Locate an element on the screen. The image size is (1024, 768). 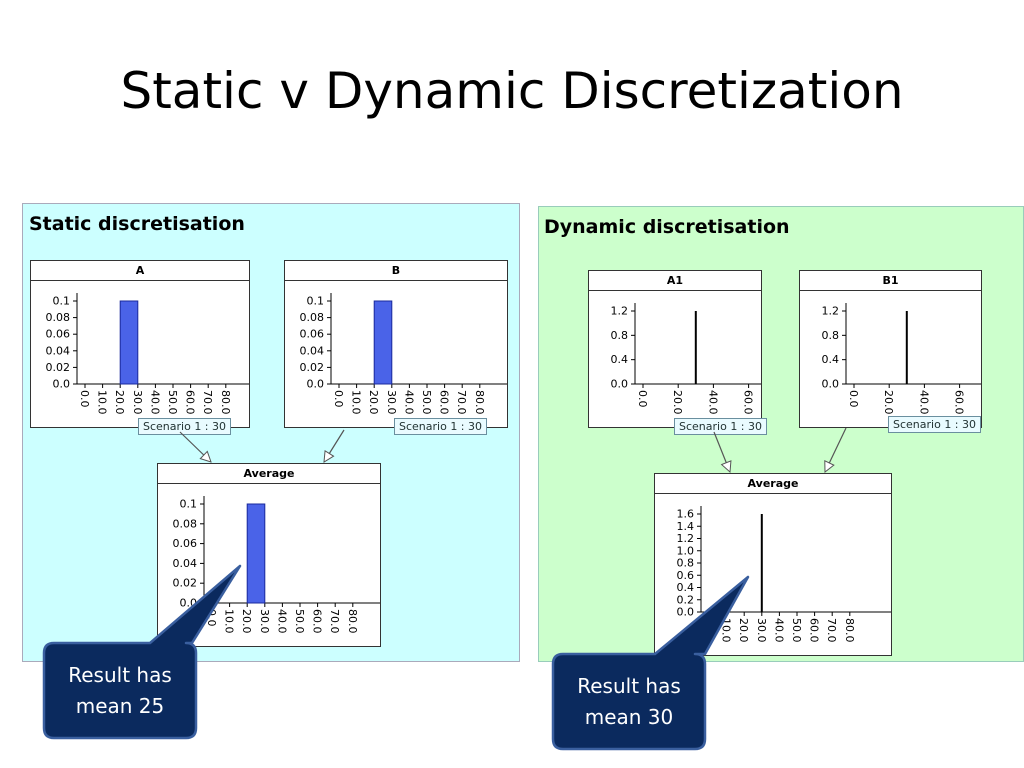
node-B-x-tick-label: 70.0 is located at coordinates (461, 402).